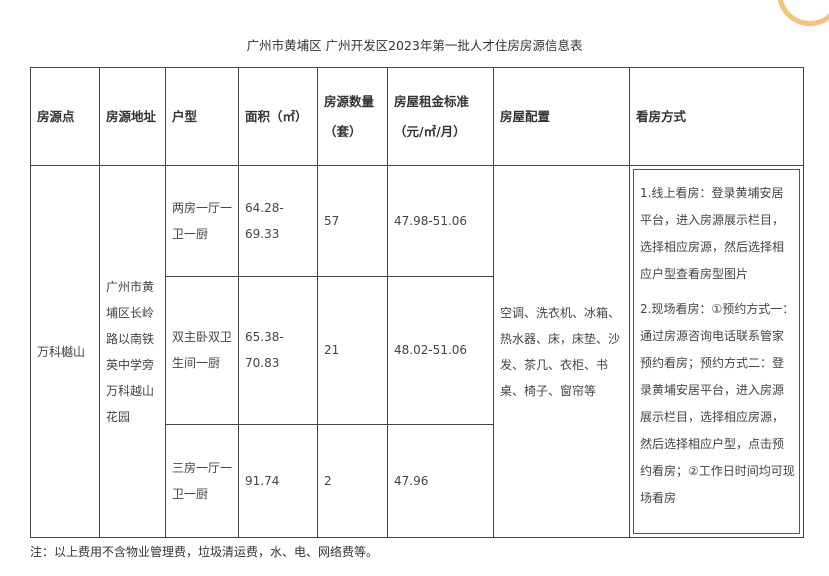 This screenshot has width=829, height=576. I want to click on header-config: 房屋配置, so click(561, 116).